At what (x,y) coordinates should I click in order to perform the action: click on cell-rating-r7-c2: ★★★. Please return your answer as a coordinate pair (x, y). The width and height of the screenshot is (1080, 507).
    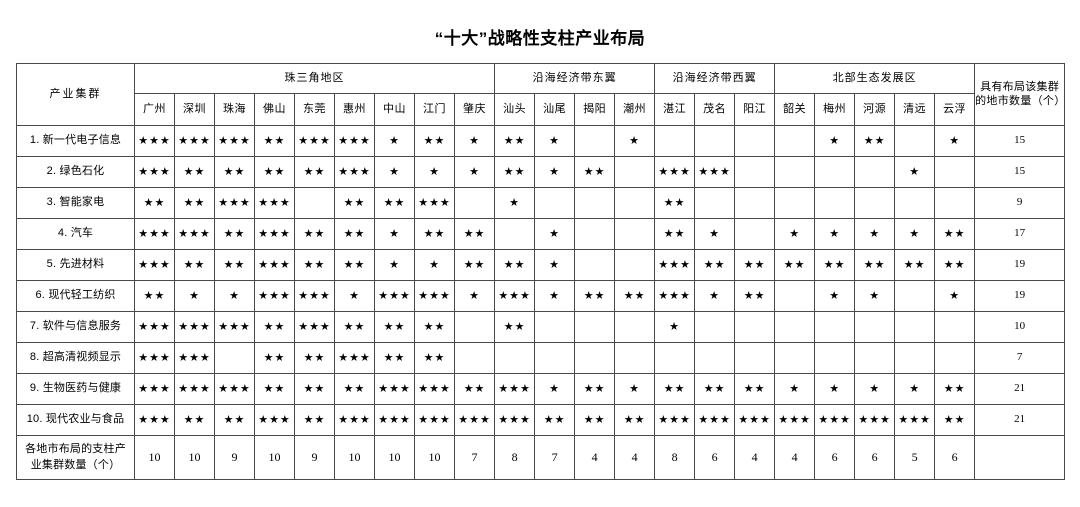
    Looking at the image, I should click on (194, 327).